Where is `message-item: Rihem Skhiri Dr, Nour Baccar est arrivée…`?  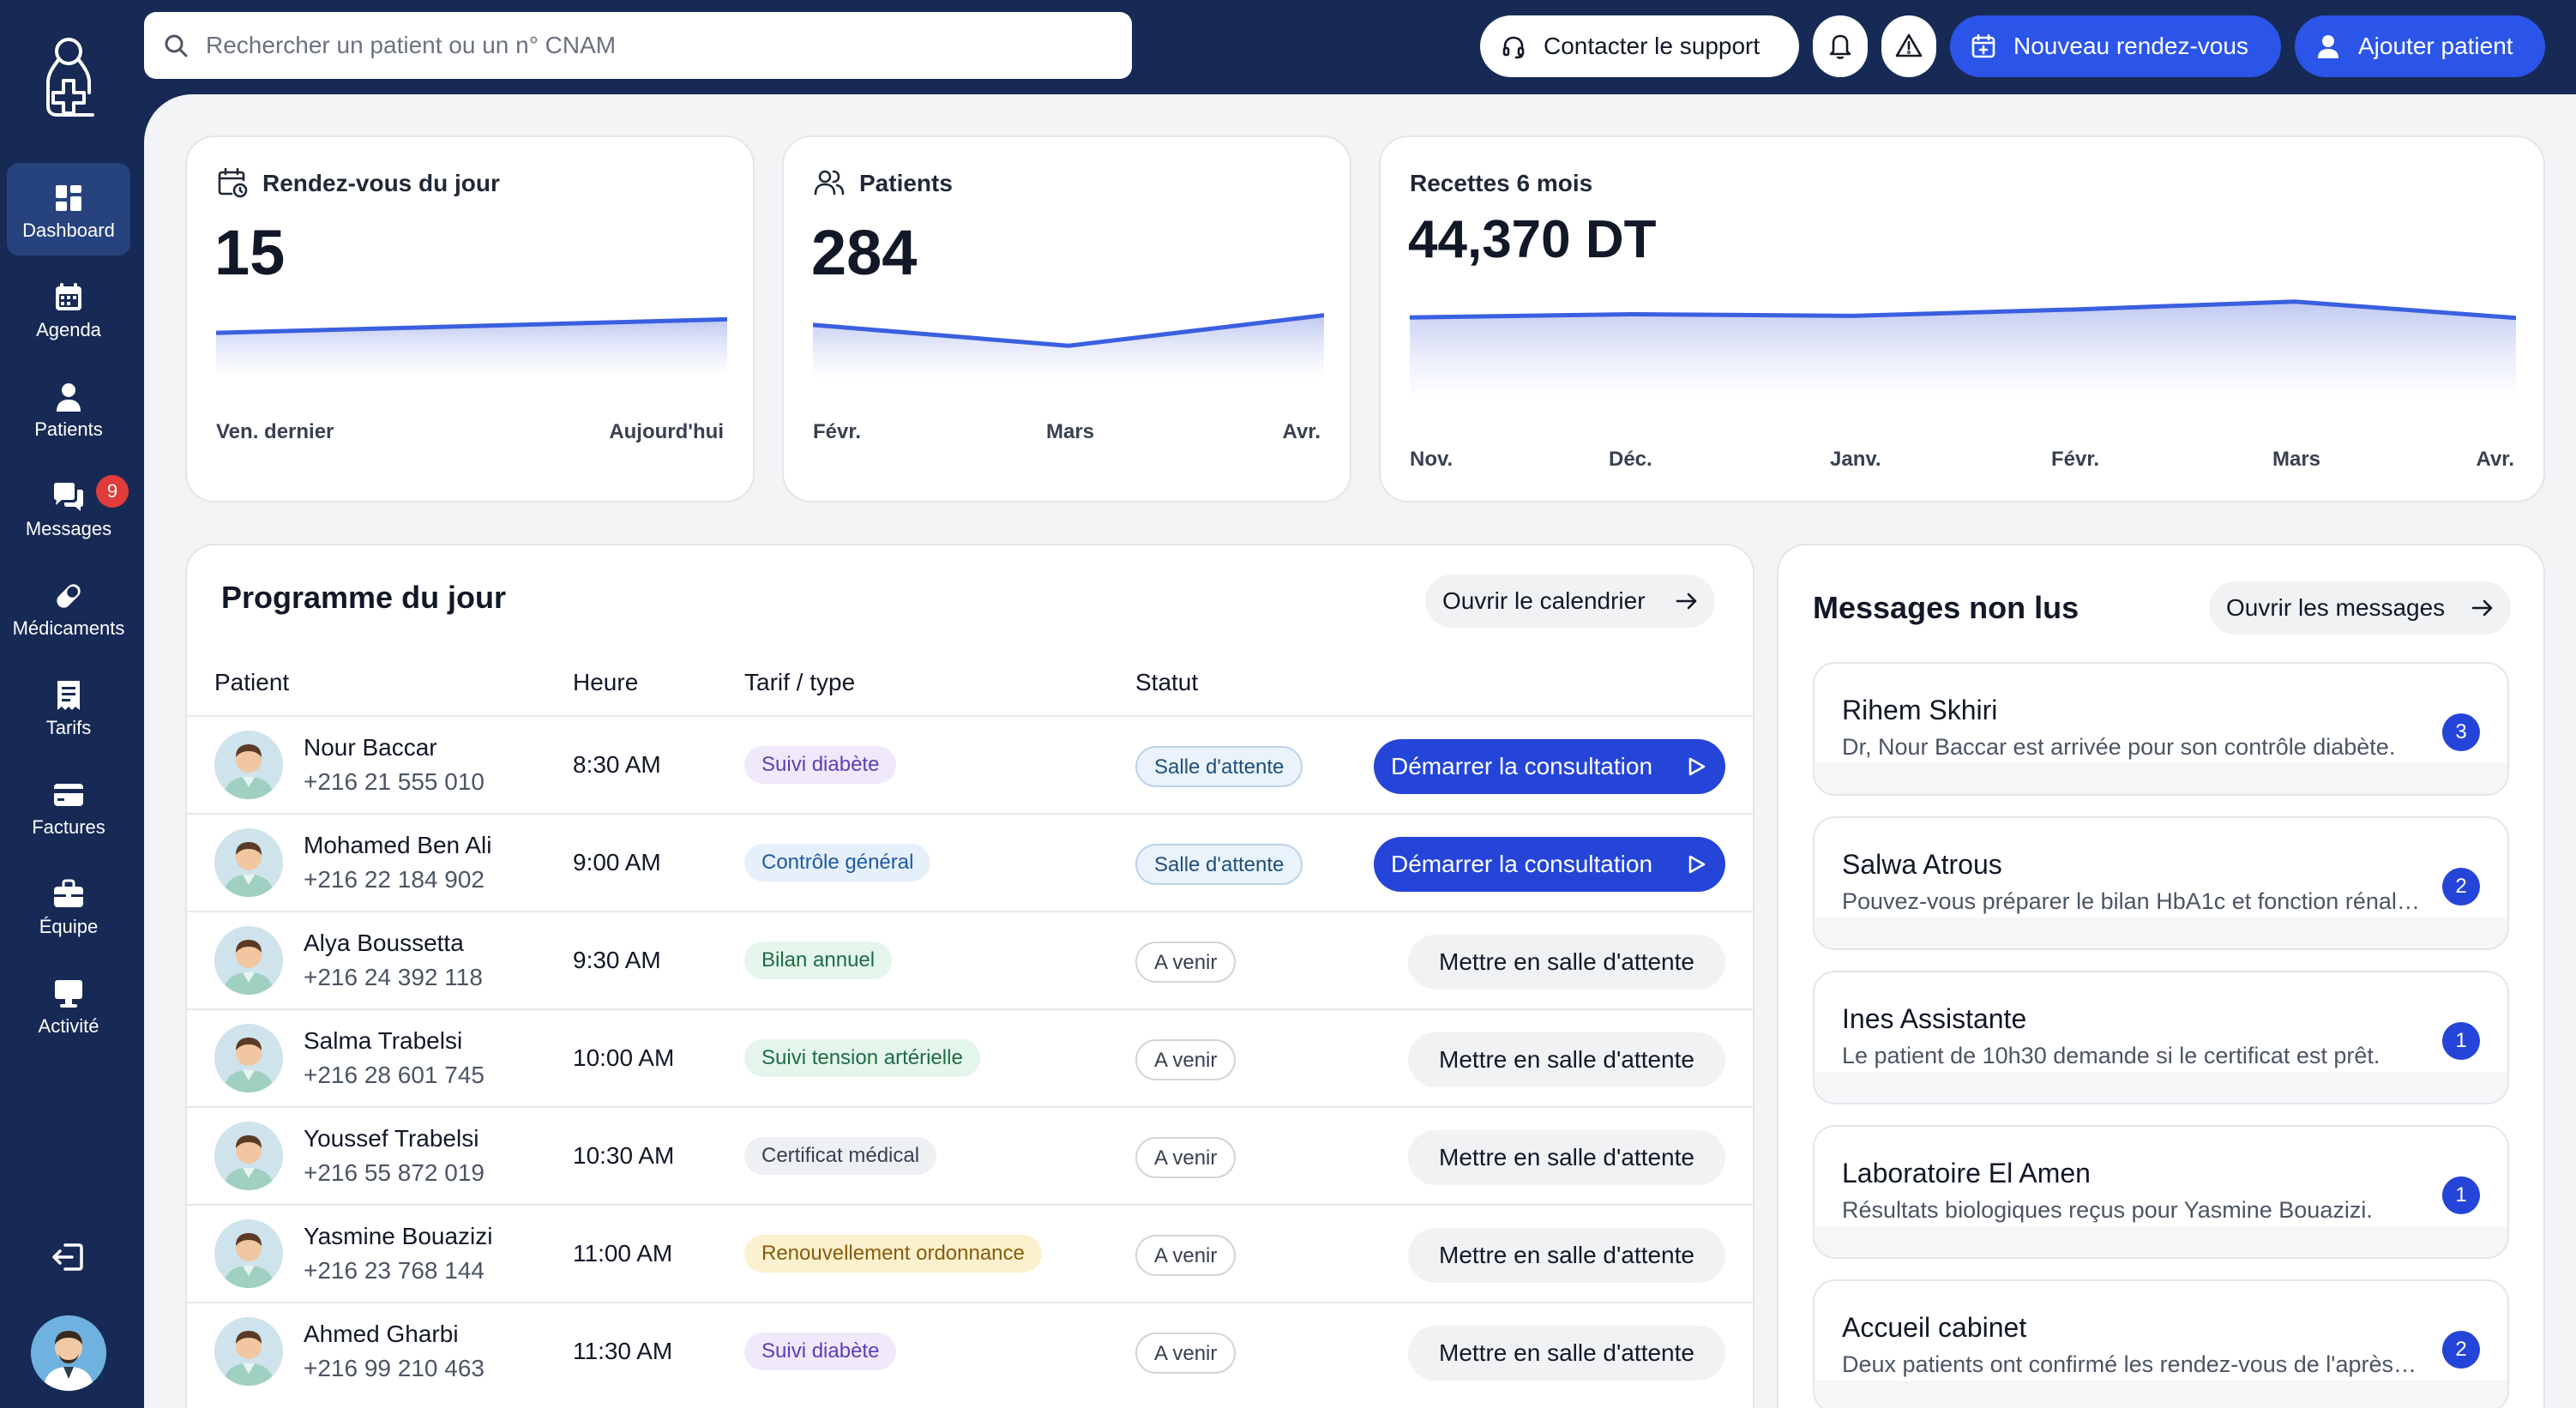 message-item: Rihem Skhiri Dr, Nour Baccar est arrivée… is located at coordinates (2161, 729).